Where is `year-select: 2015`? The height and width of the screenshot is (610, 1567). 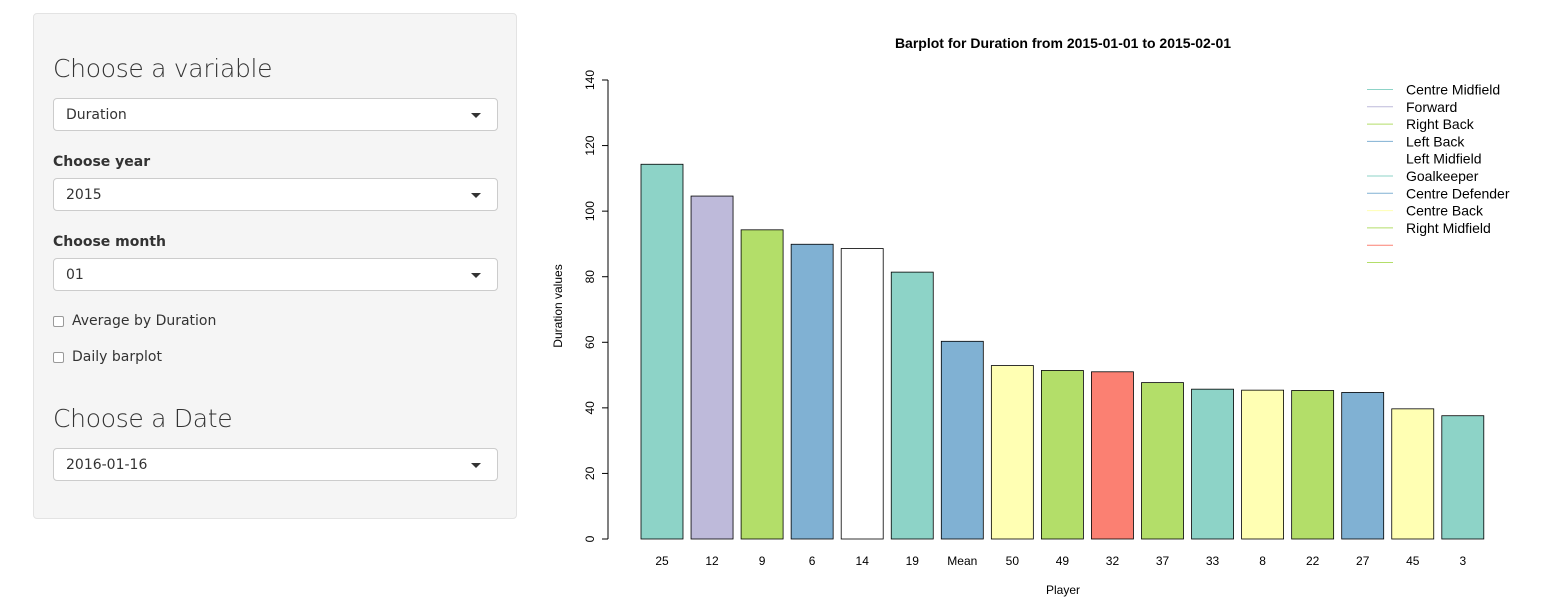
year-select: 2015 is located at coordinates (275, 194).